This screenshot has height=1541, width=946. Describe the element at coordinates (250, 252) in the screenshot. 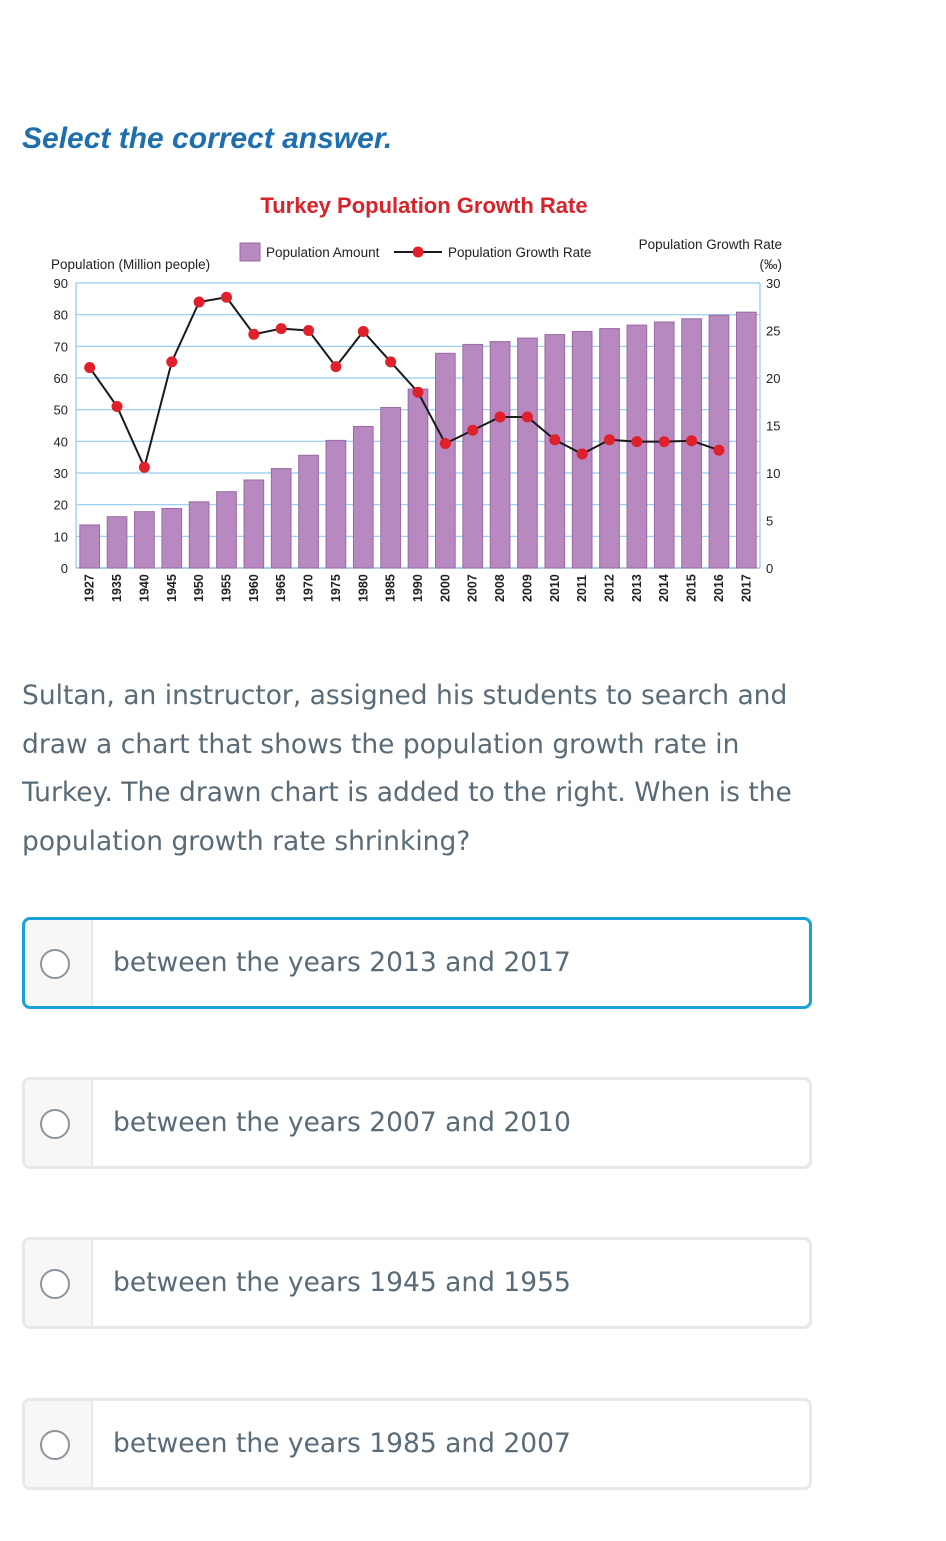

I see `legend-bar-swatch` at that location.